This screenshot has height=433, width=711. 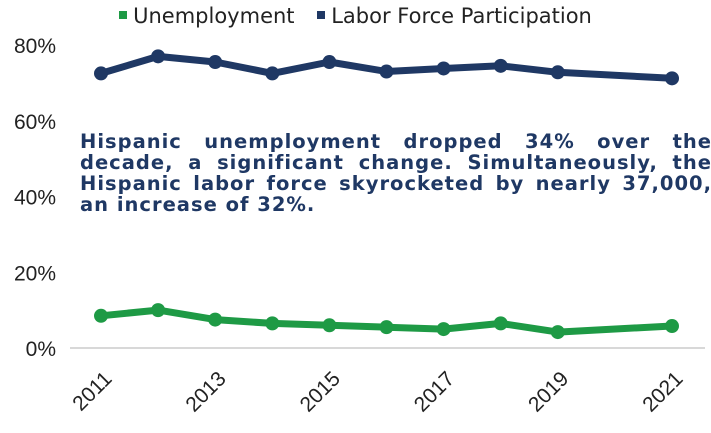 What do you see at coordinates (461, 16) in the screenshot?
I see `legend-label-labor-force: Labor Force Participation` at bounding box center [461, 16].